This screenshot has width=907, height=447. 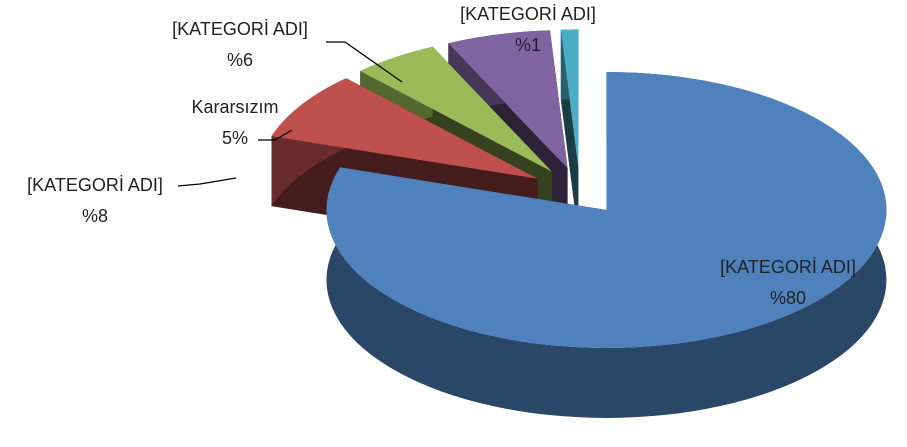 What do you see at coordinates (788, 298) in the screenshot?
I see `value-label: %80` at bounding box center [788, 298].